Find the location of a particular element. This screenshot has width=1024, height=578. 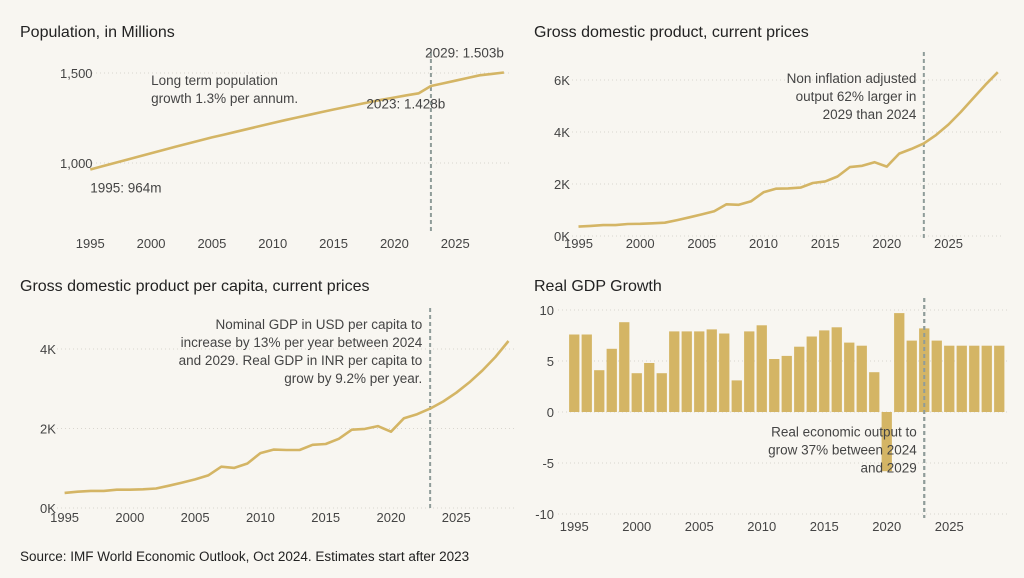

y-tick-label: 6K is located at coordinates (562, 80).